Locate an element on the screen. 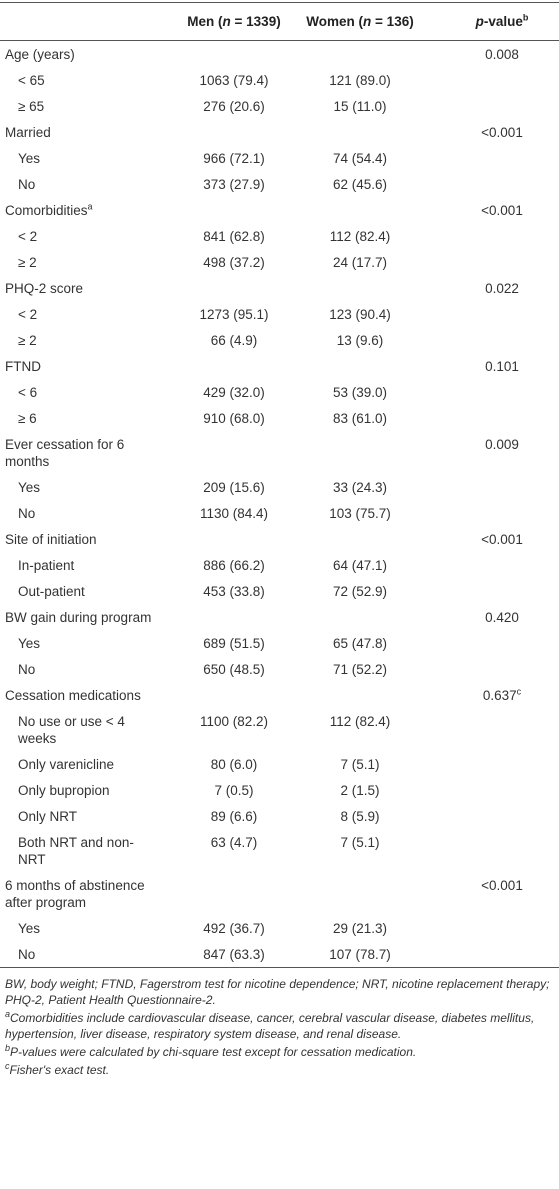 This screenshot has height=1189, width=559. row-label-cell: Comorbiditiesa is located at coordinates (81, 210).